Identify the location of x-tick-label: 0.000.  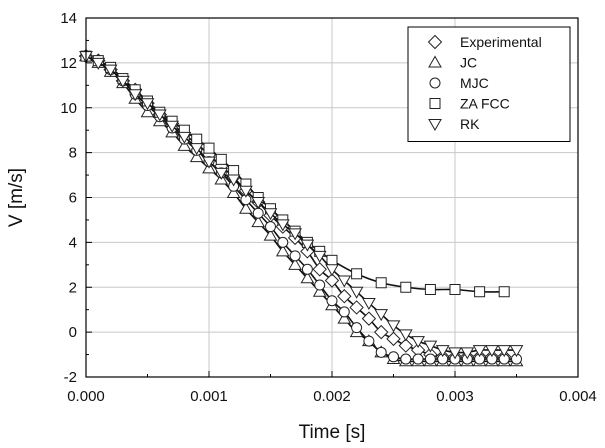
(86, 396).